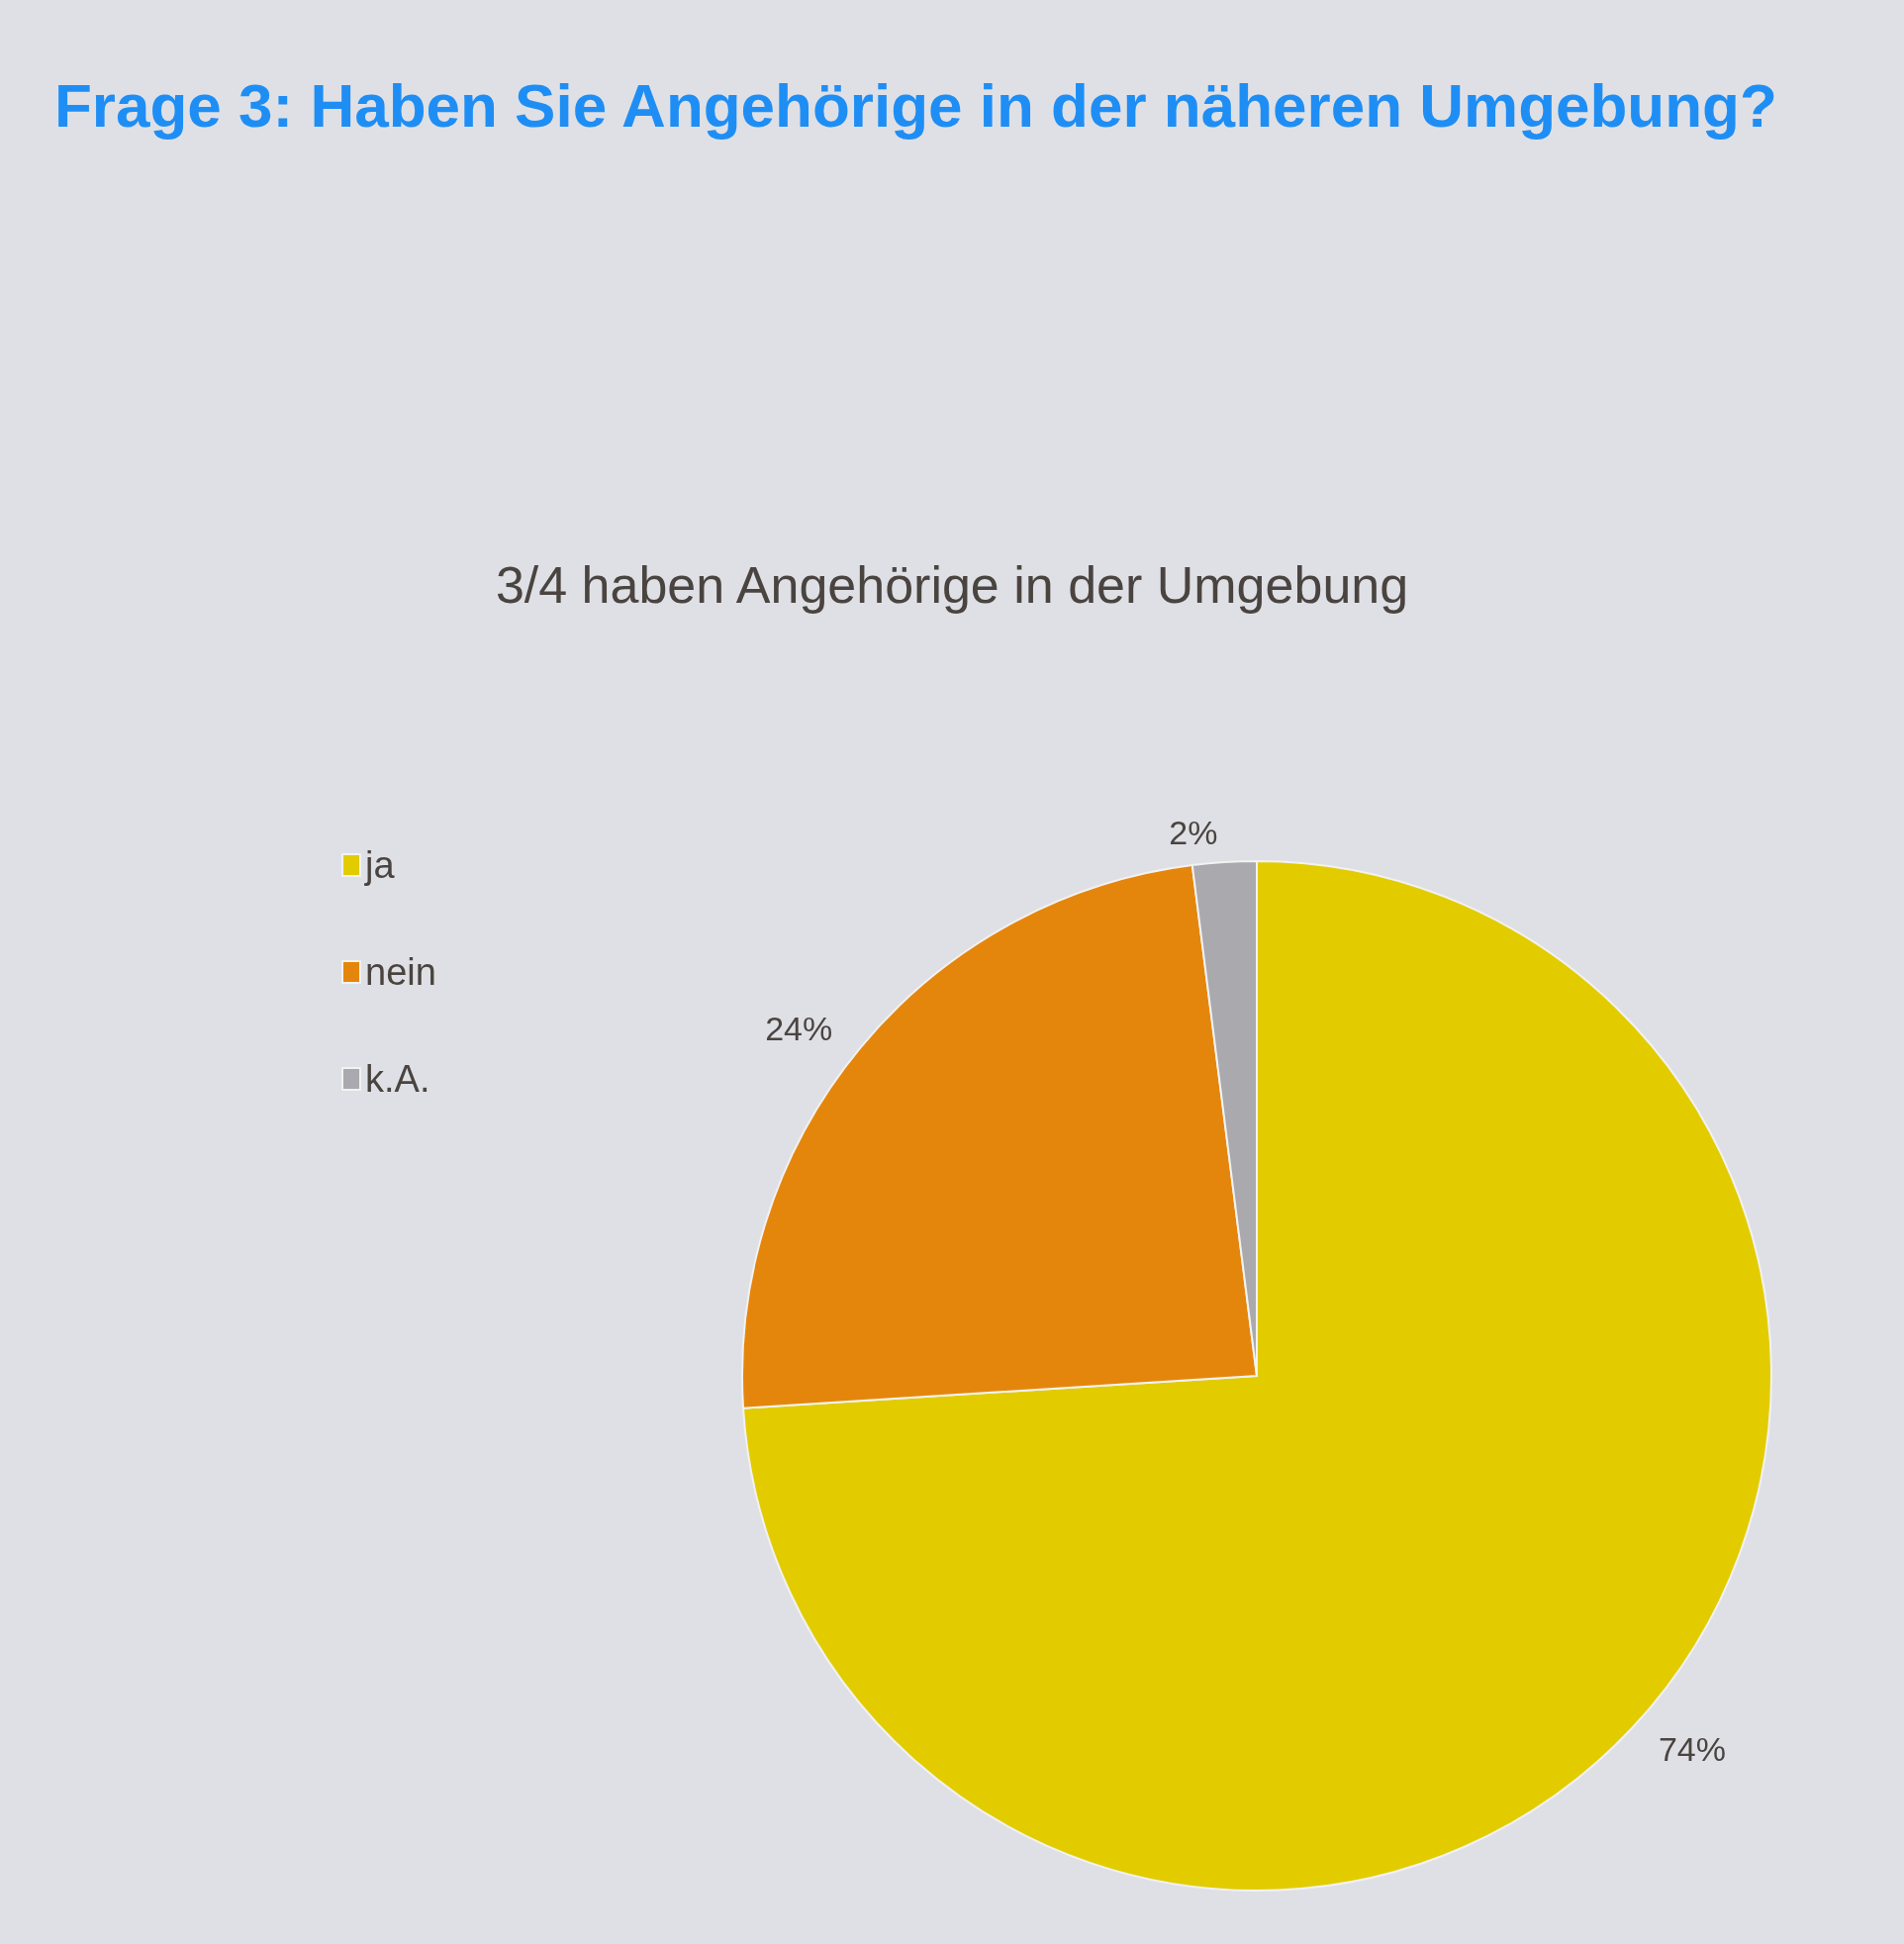 This screenshot has width=1904, height=1944. Describe the element at coordinates (1692, 1748) in the screenshot. I see `data-label: 74%` at that location.